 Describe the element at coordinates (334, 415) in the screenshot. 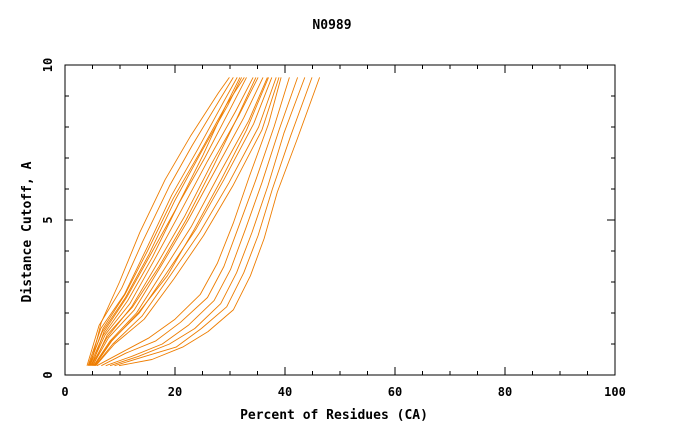

I see `x-axis-label: Percent of Residues (CA)` at that location.